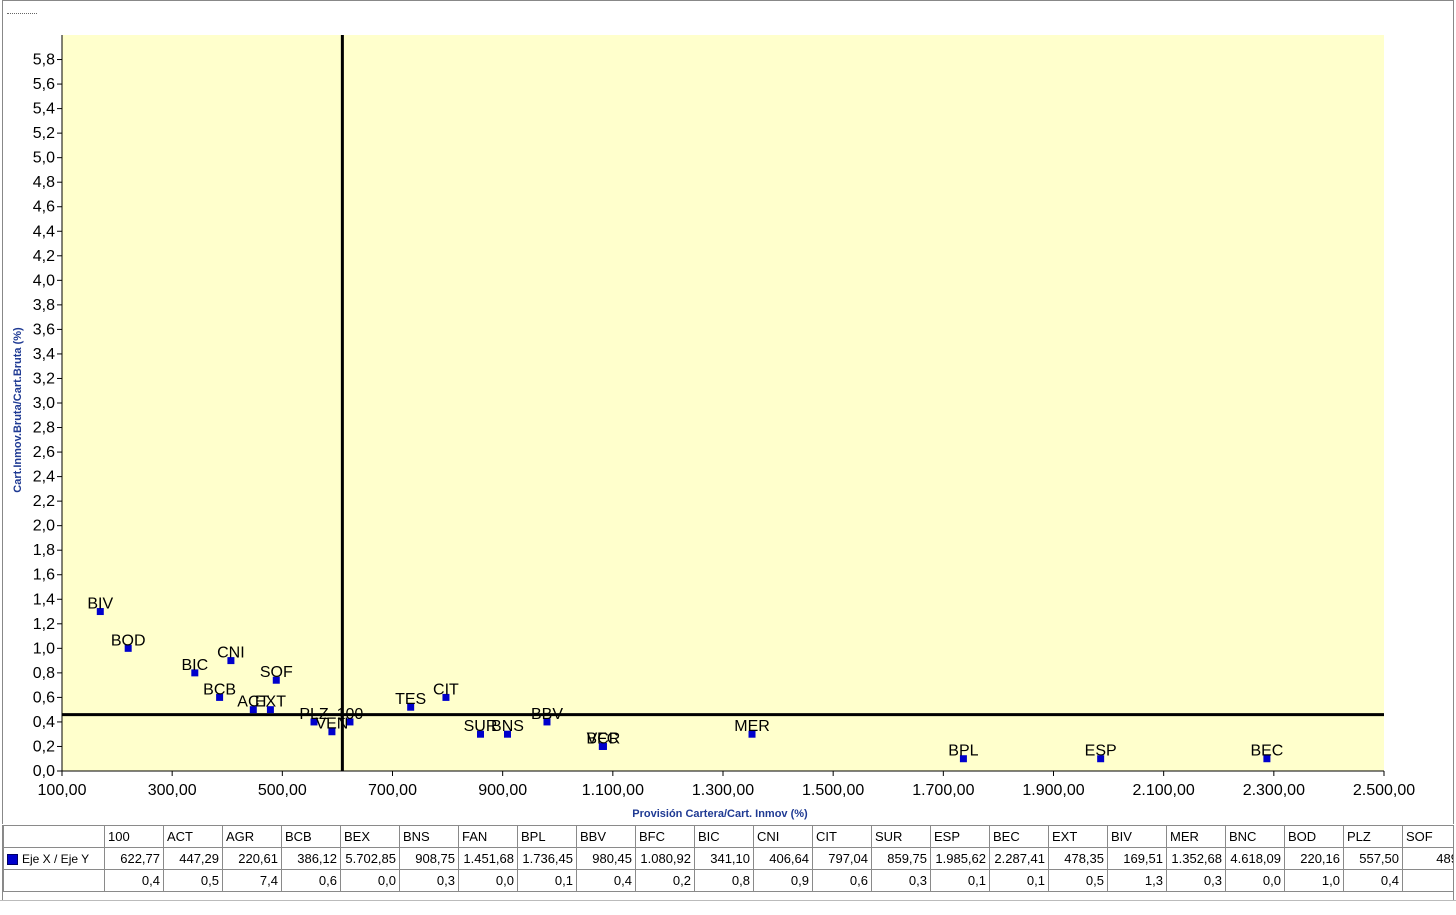  What do you see at coordinates (842, 858) in the screenshot?
I see `table-cell: 797,04` at bounding box center [842, 858].